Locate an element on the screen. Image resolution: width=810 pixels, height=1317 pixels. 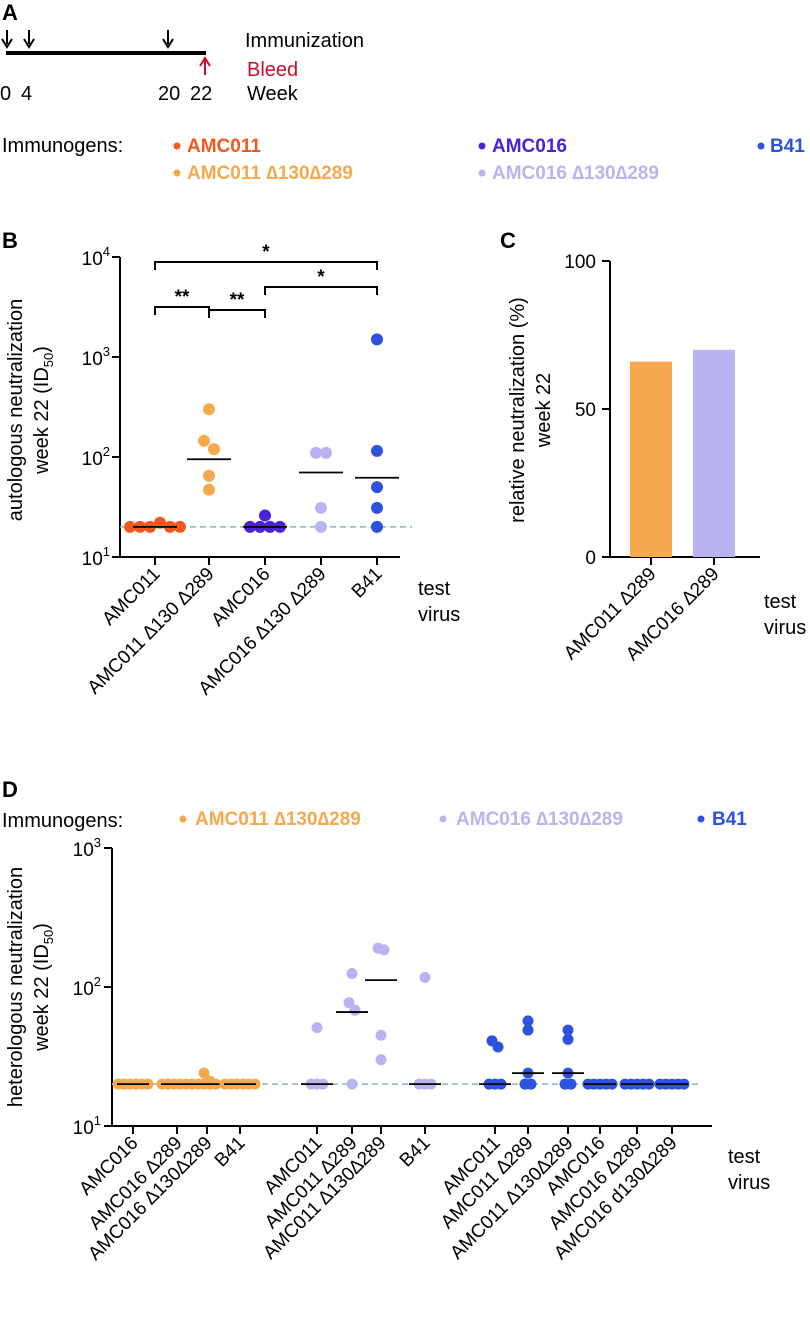
legend-amc016-d: AMC016 ∆130∆289 is located at coordinates (568, 173).